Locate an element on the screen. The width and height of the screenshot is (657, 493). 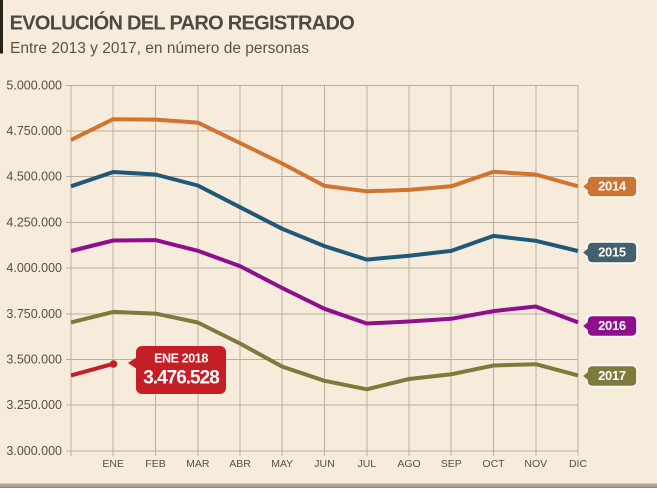
svg-text:Entre 2013 y 2017, en número d: Entre 2013 y 2017, en número de personas is located at coordinates (159, 48).